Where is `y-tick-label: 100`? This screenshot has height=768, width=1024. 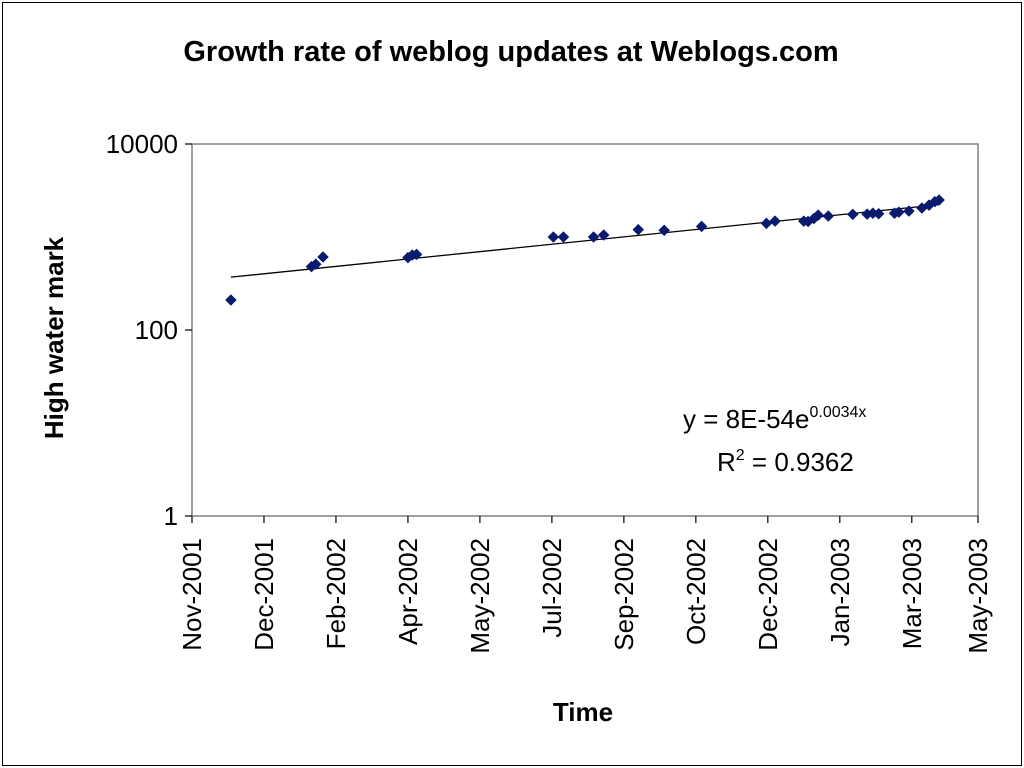
y-tick-label: 100 is located at coordinates (156, 330).